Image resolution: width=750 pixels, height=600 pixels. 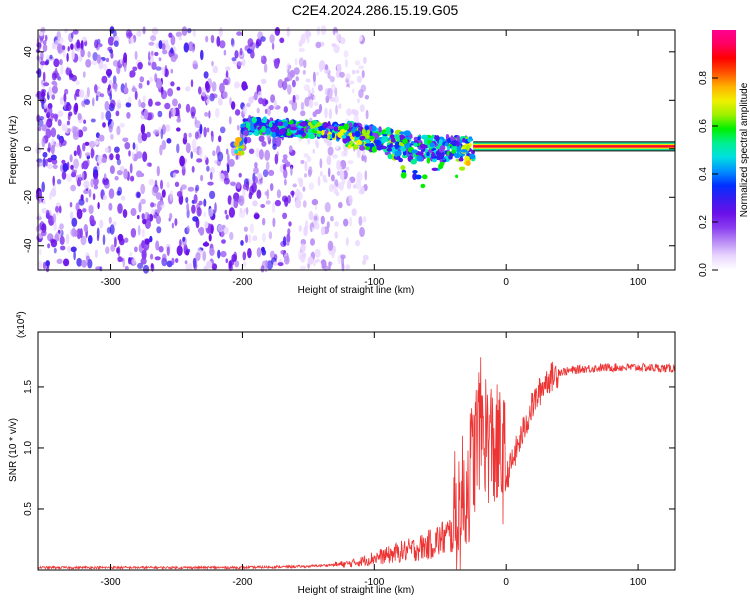 What do you see at coordinates (28, 245) in the screenshot?
I see `y-tick-label: -40` at bounding box center [28, 245].